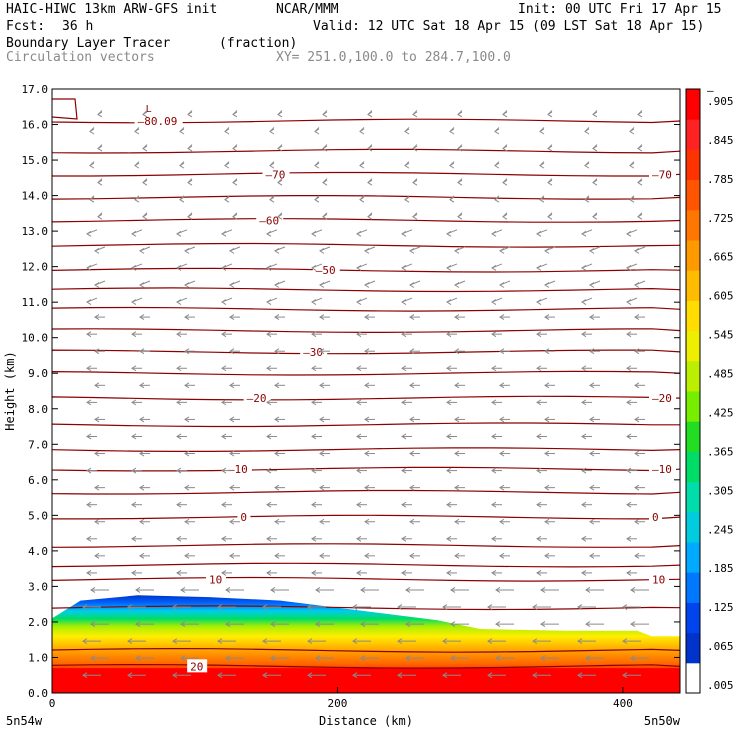 This screenshot has width=740, height=740. Describe the element at coordinates (720, 101) in the screenshot. I see `colorbar-label: .905` at that location.